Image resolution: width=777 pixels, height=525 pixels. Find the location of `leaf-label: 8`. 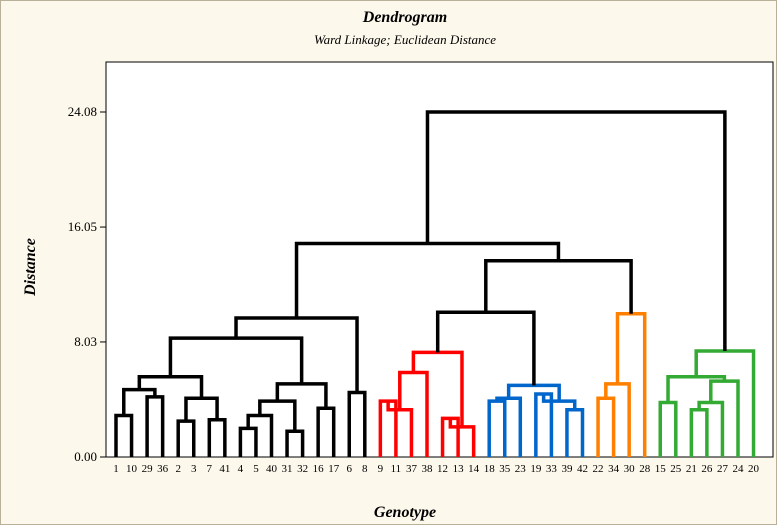

leaf-label: 8 is located at coordinates (365, 469).